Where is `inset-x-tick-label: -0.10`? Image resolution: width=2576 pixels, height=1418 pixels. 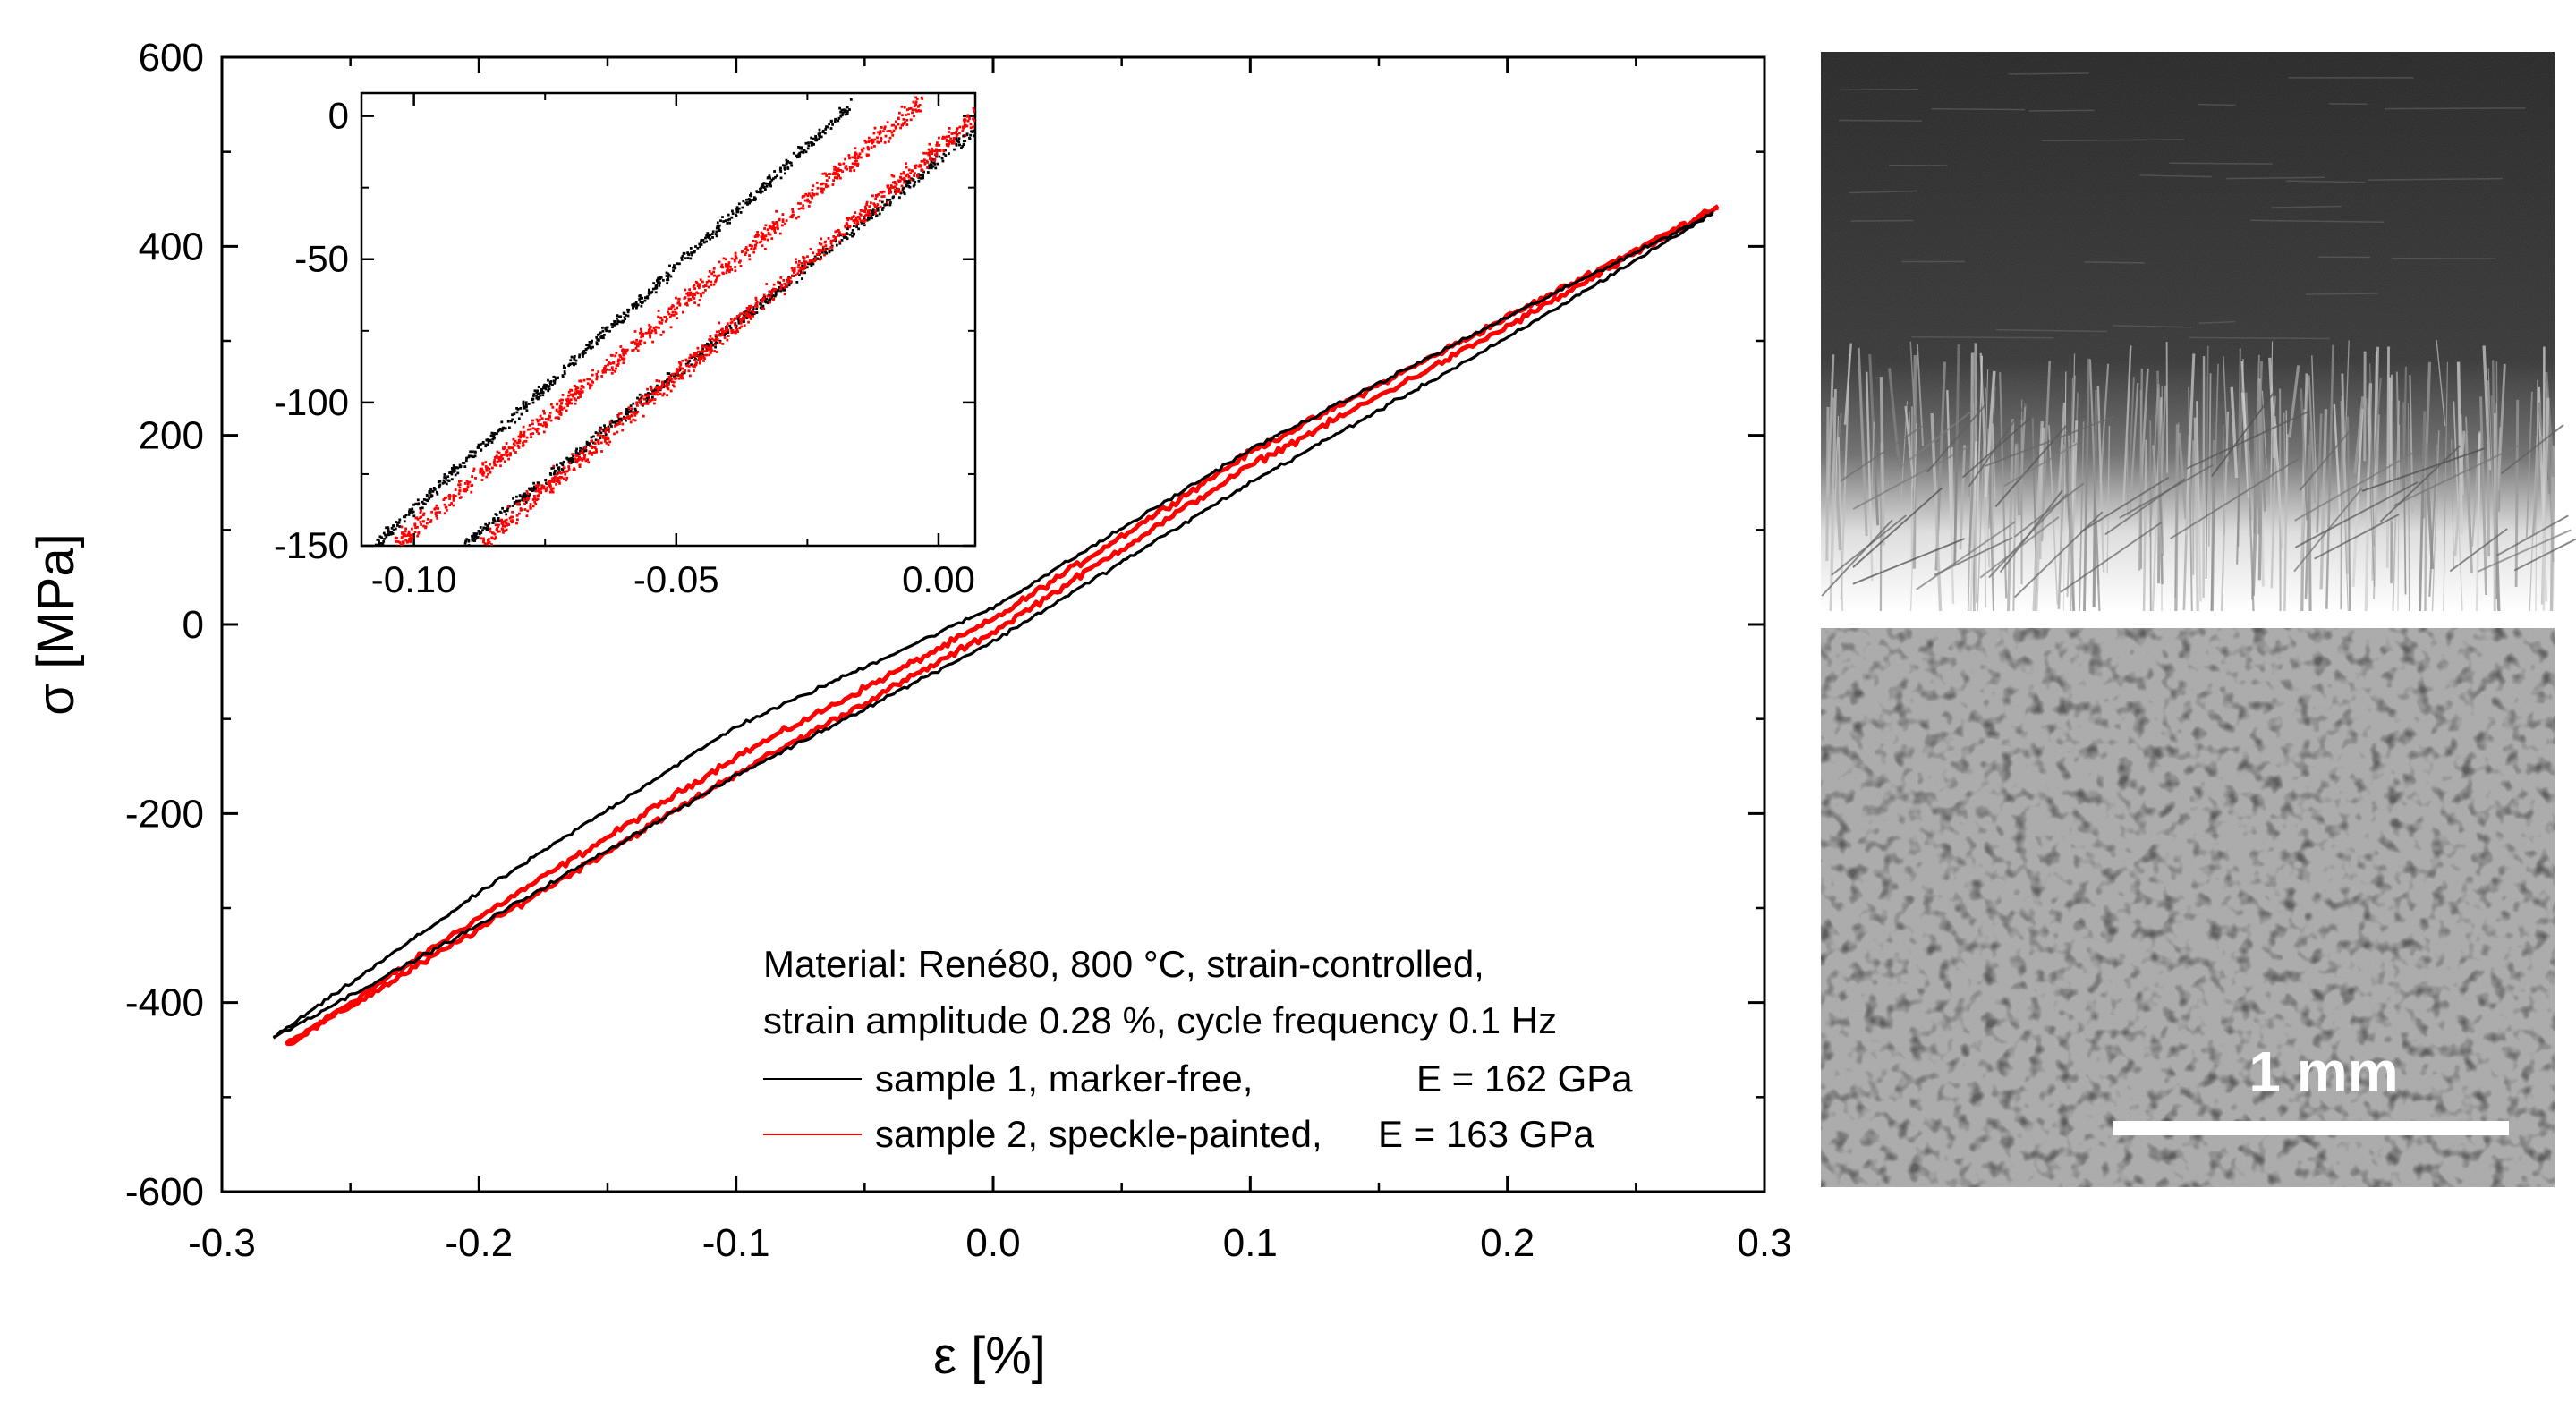
inset-x-tick-label: -0.10 is located at coordinates (414, 579).